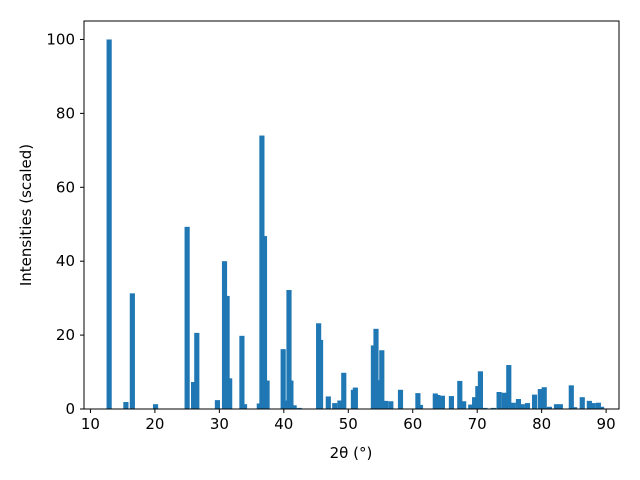 This screenshot has width=640, height=480. What do you see at coordinates (65, 224) in the screenshot?
I see `y-axis: 0 20 40 60 80 100` at bounding box center [65, 224].